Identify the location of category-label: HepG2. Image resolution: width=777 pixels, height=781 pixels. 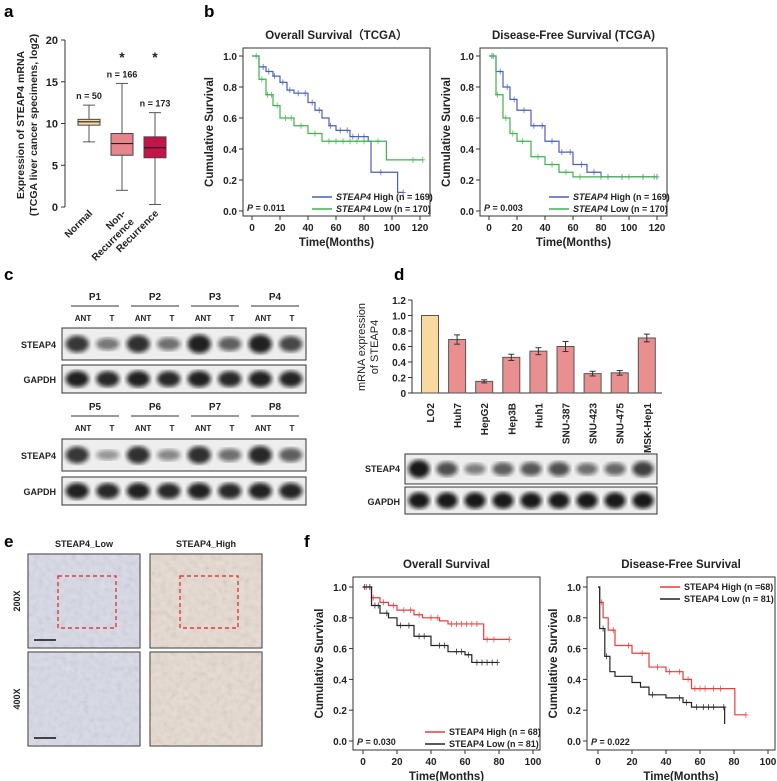
(485, 419).